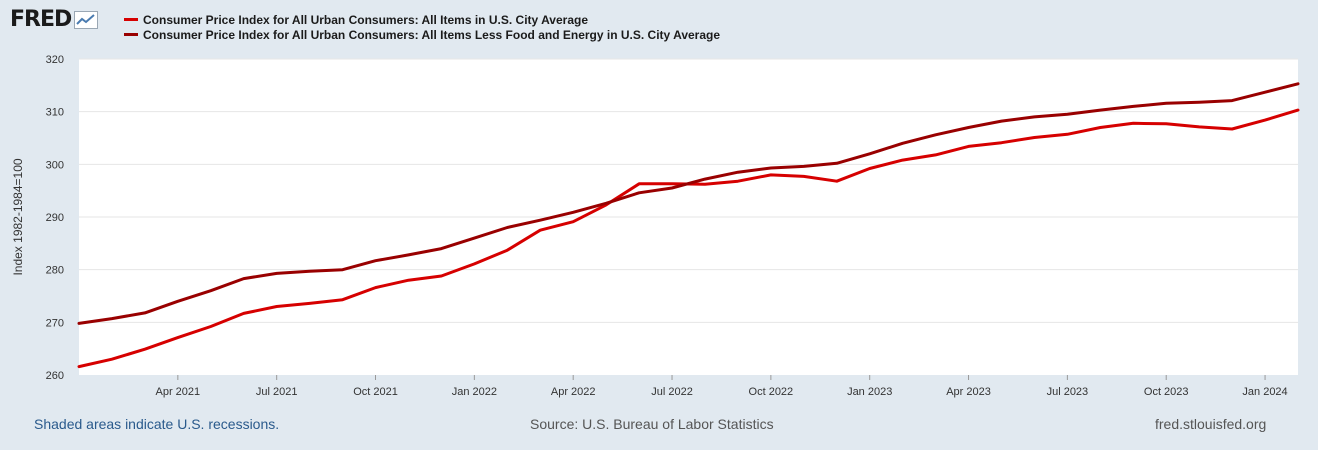 This screenshot has height=450, width=1318. What do you see at coordinates (55, 376) in the screenshot?
I see `y-tick-label-260: 260` at bounding box center [55, 376].